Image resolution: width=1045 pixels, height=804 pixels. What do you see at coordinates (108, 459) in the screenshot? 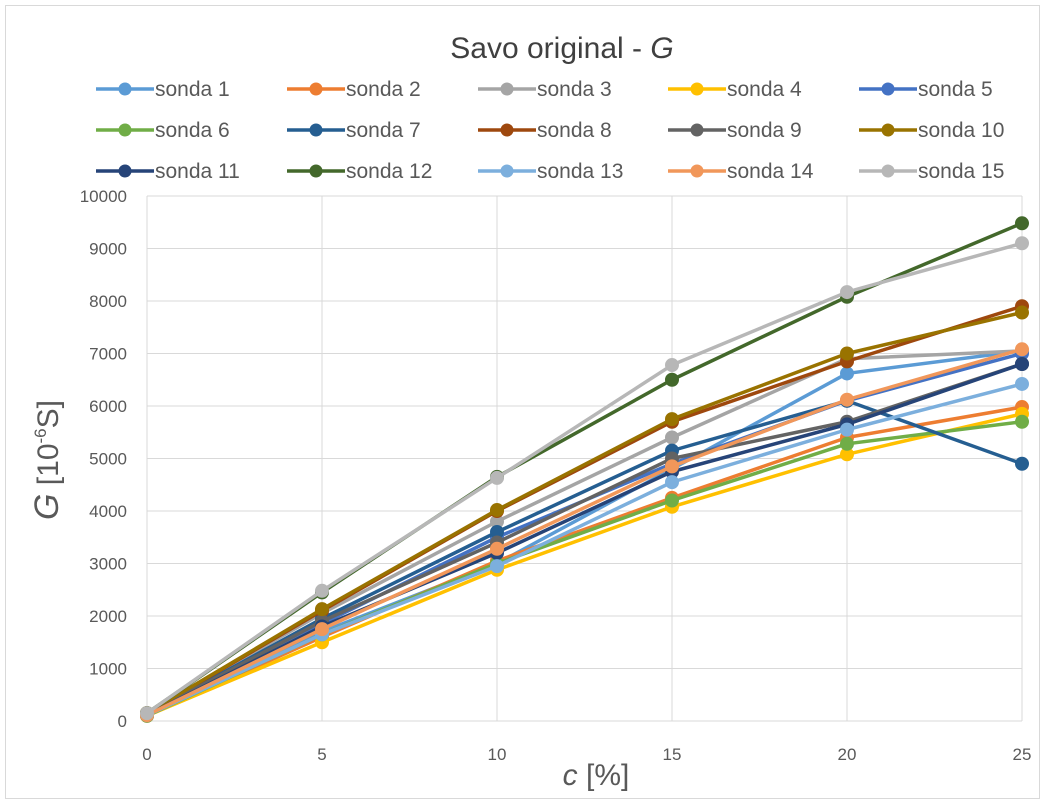
I see `y-tick-label: 5000` at bounding box center [108, 459].